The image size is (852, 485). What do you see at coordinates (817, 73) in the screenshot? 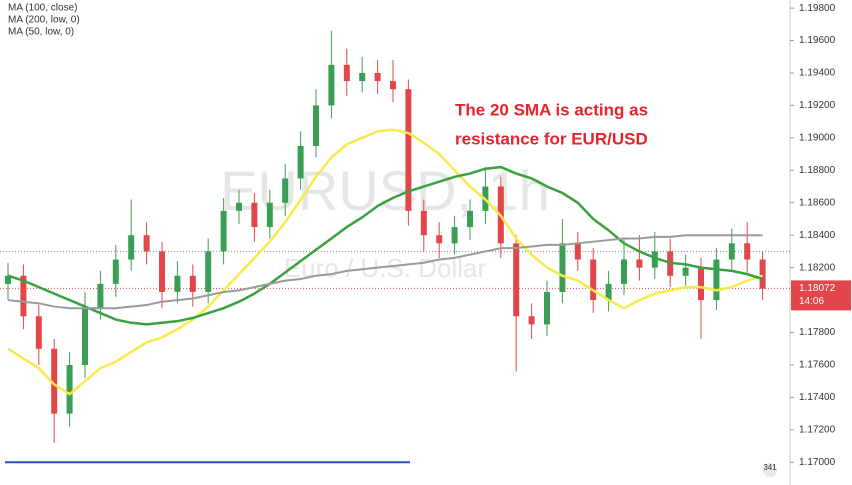
I see `y-tick-label: 1.19400` at bounding box center [817, 73].